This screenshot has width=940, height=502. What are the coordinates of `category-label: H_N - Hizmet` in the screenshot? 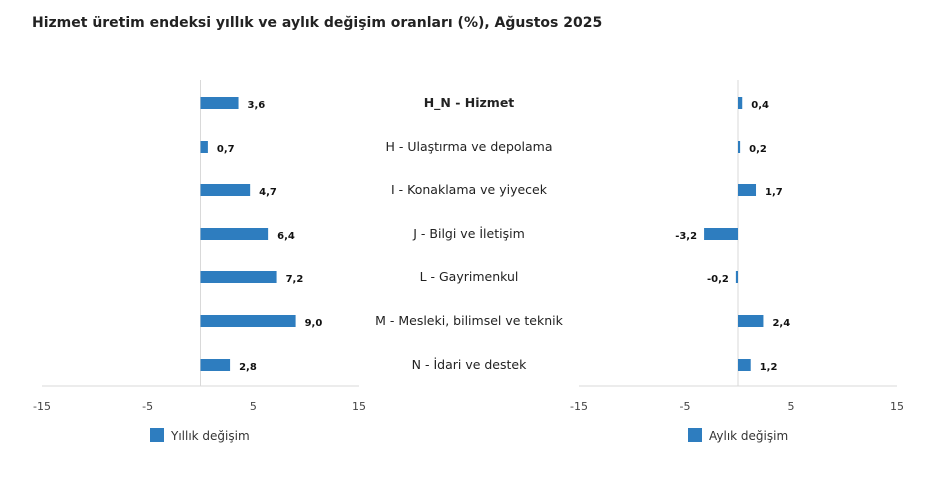 It's located at (469, 103).